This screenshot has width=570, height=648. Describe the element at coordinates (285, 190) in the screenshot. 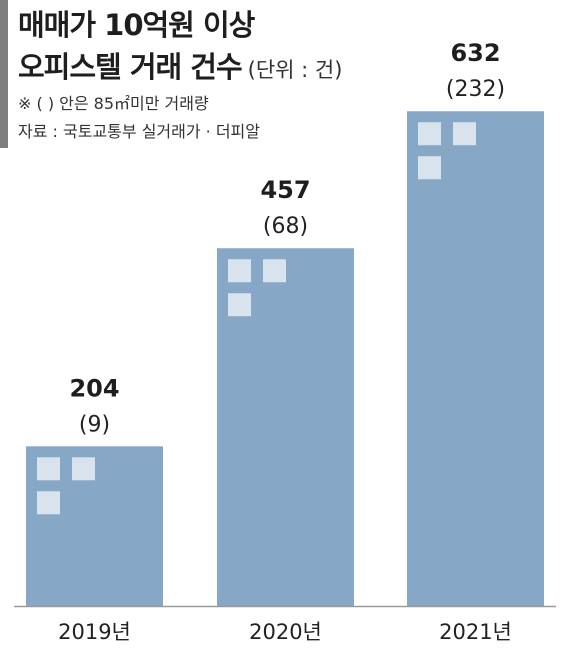

I see `data-label-total: 457` at that location.